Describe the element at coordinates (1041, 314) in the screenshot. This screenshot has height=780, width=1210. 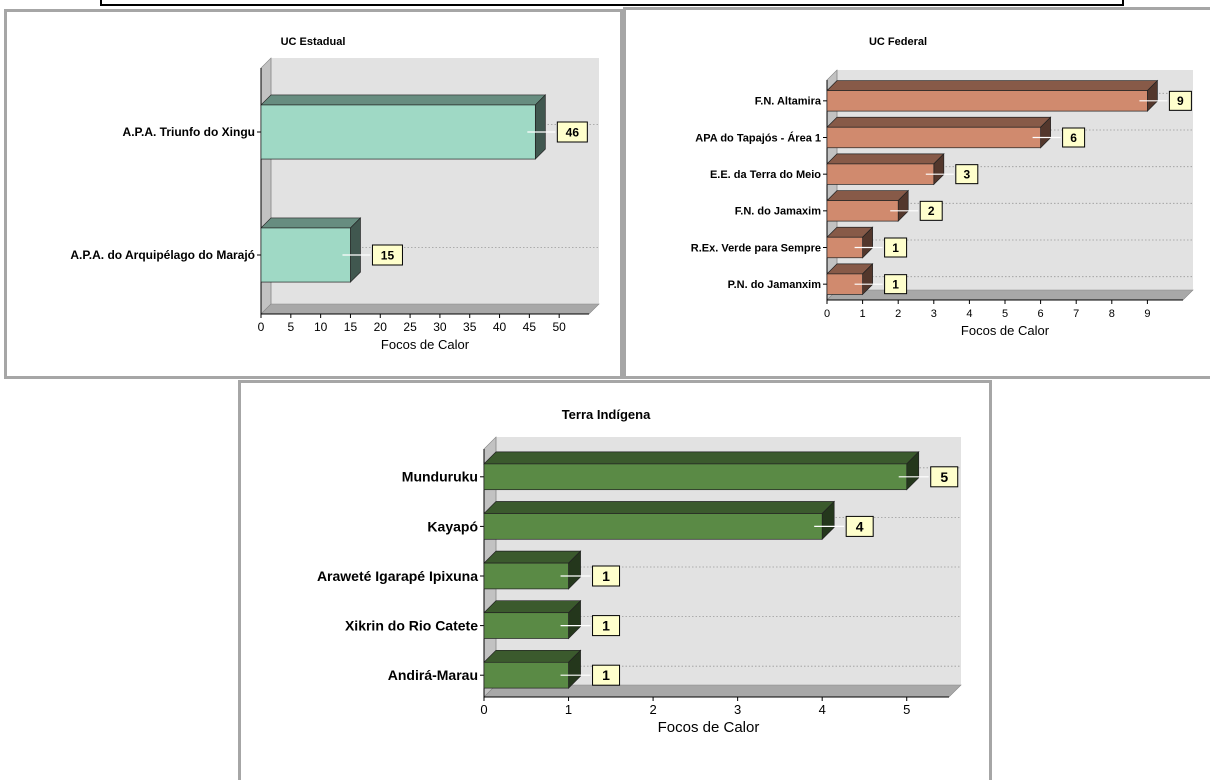
I see `x-tick-label: 6` at that location.